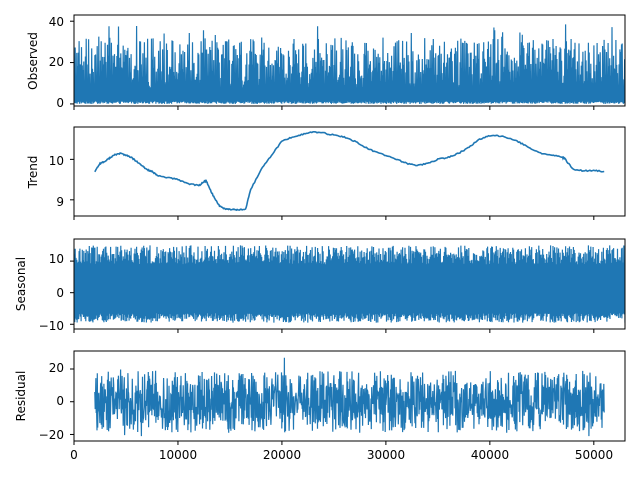 Image resolution: width=640 pixels, height=480 pixels. I want to click on residual-ylabel: Residual, so click(21, 396).